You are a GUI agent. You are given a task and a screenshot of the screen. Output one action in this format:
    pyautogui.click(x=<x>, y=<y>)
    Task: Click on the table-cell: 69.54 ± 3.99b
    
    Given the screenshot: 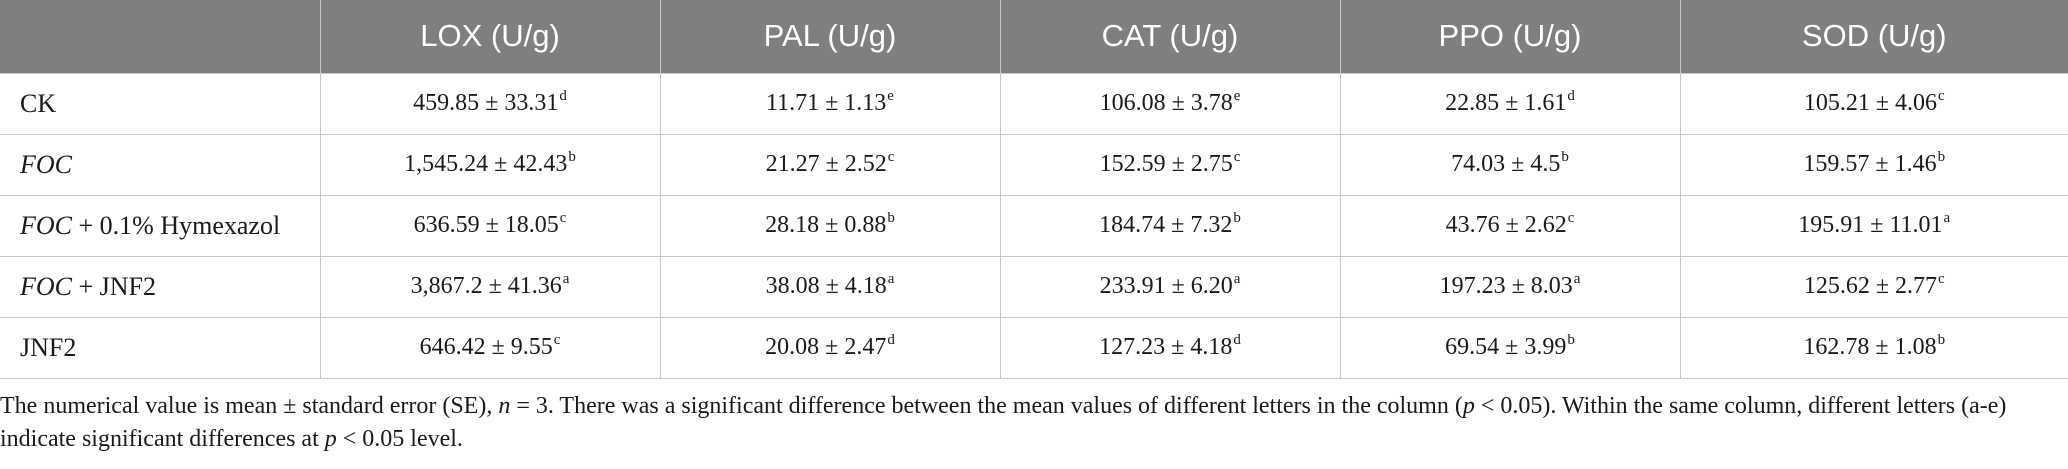 What is the action you would take?
    pyautogui.click(x=1509, y=347)
    